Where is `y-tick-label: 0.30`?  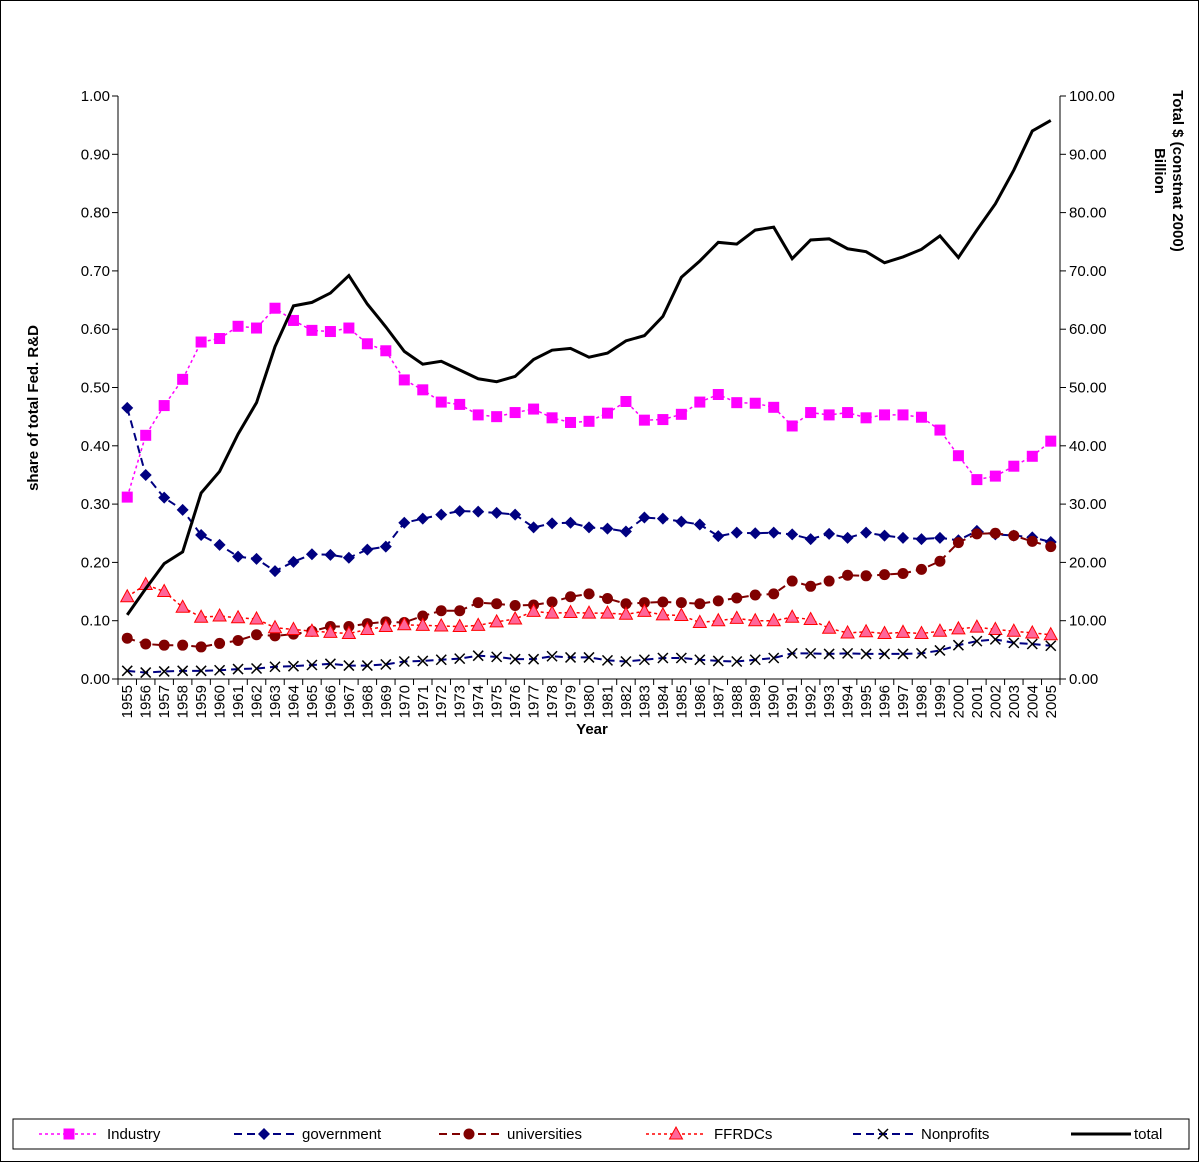 y-tick-label: 0.30 is located at coordinates (95, 504).